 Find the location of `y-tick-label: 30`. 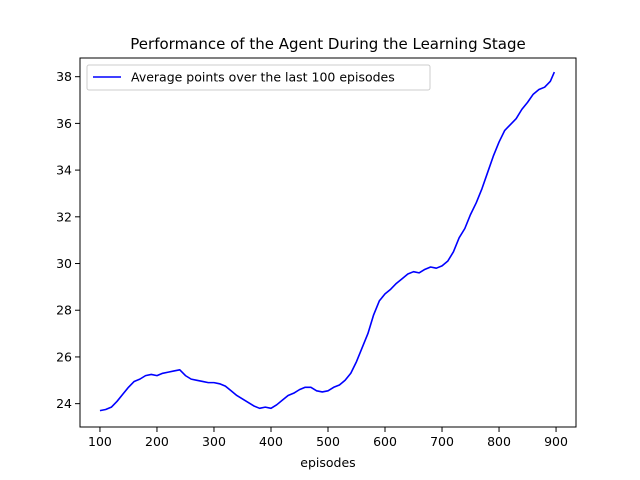

y-tick-label: 30 is located at coordinates (64, 263).